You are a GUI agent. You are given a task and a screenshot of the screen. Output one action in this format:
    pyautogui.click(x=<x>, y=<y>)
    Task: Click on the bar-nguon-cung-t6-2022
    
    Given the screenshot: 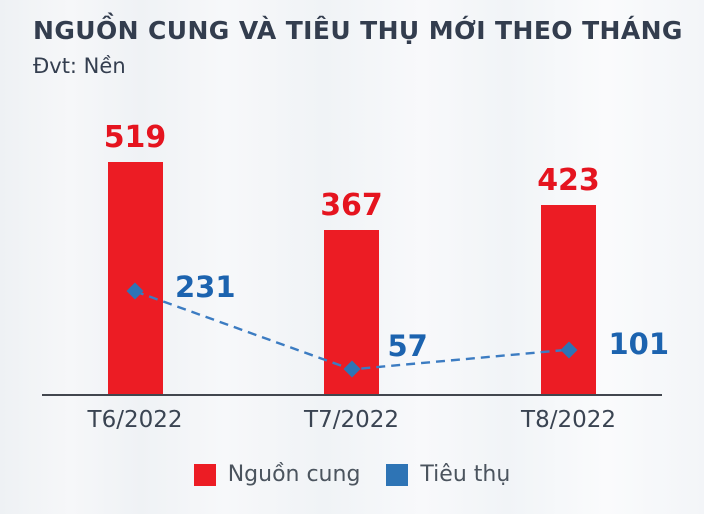 What is the action you would take?
    pyautogui.click(x=135, y=278)
    